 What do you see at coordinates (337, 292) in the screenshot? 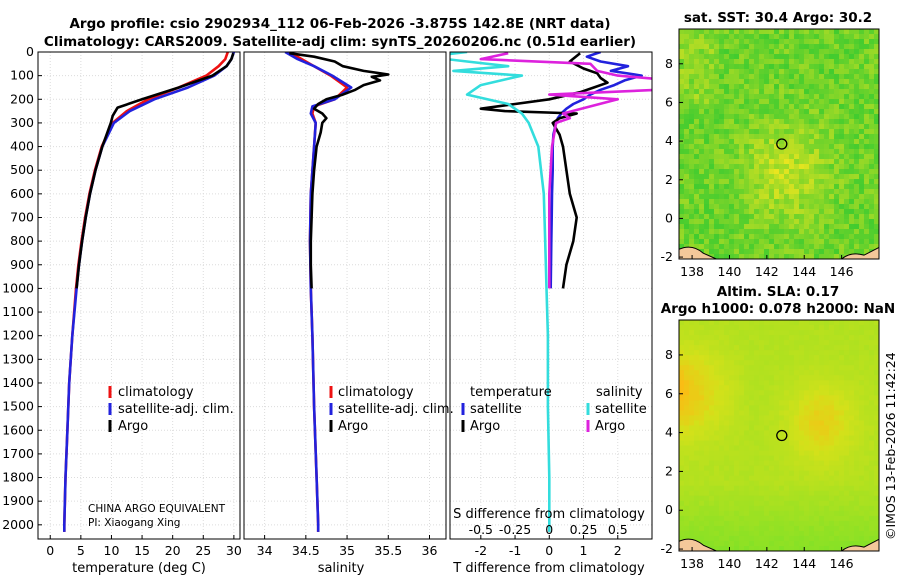
I see `salinity-lines` at bounding box center [337, 292].